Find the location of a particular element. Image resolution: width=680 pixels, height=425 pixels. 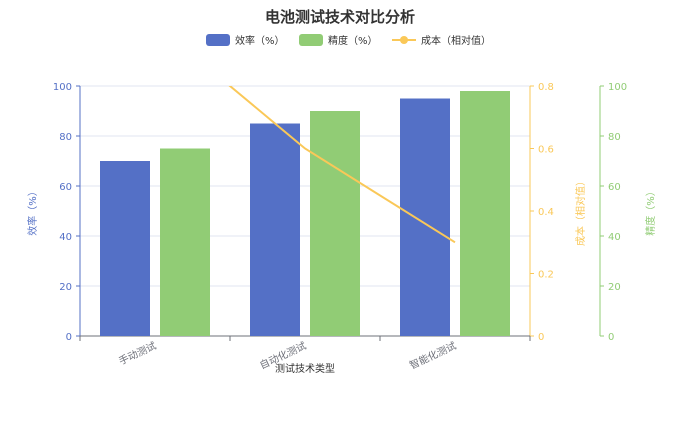

legend-item: 精度（%） is located at coordinates (338, 40).